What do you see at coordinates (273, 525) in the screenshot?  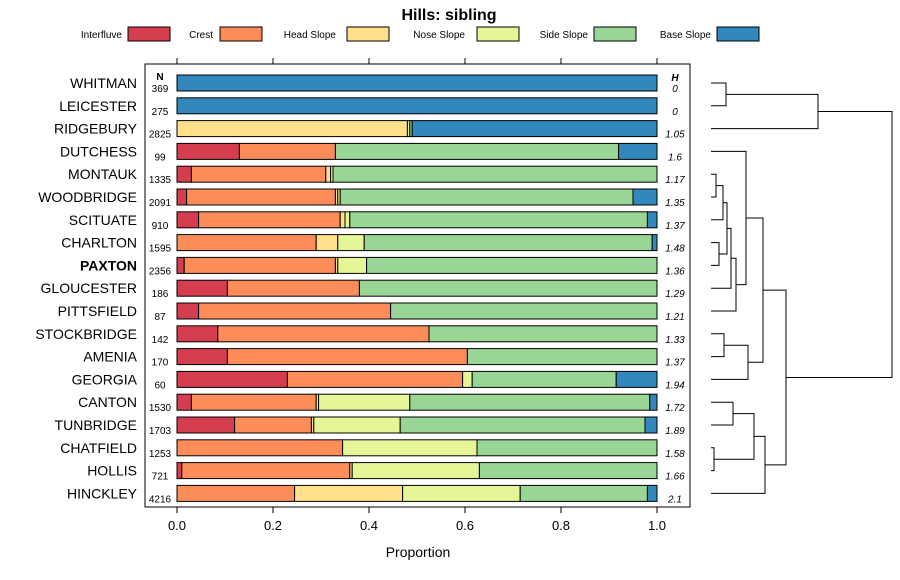 I see `x-tick-label: 0.2` at bounding box center [273, 525].